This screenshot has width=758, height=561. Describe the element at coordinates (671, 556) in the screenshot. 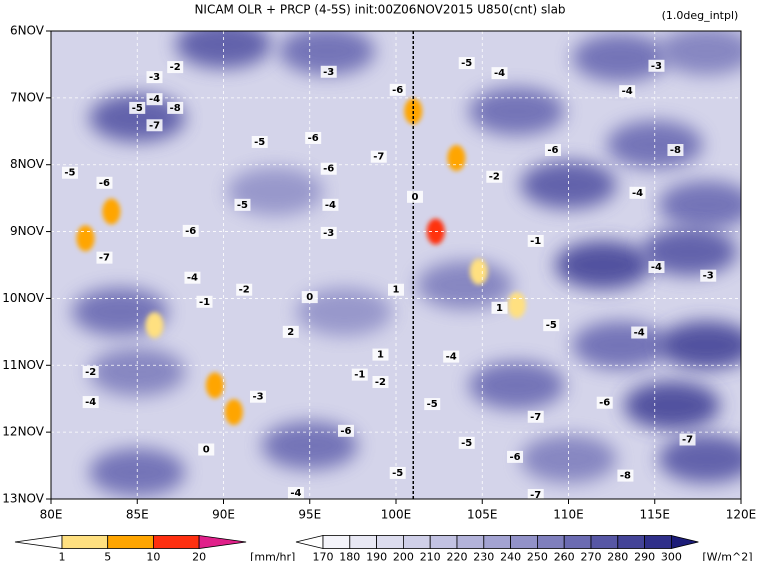

I see `colorbar-label: 300` at that location.